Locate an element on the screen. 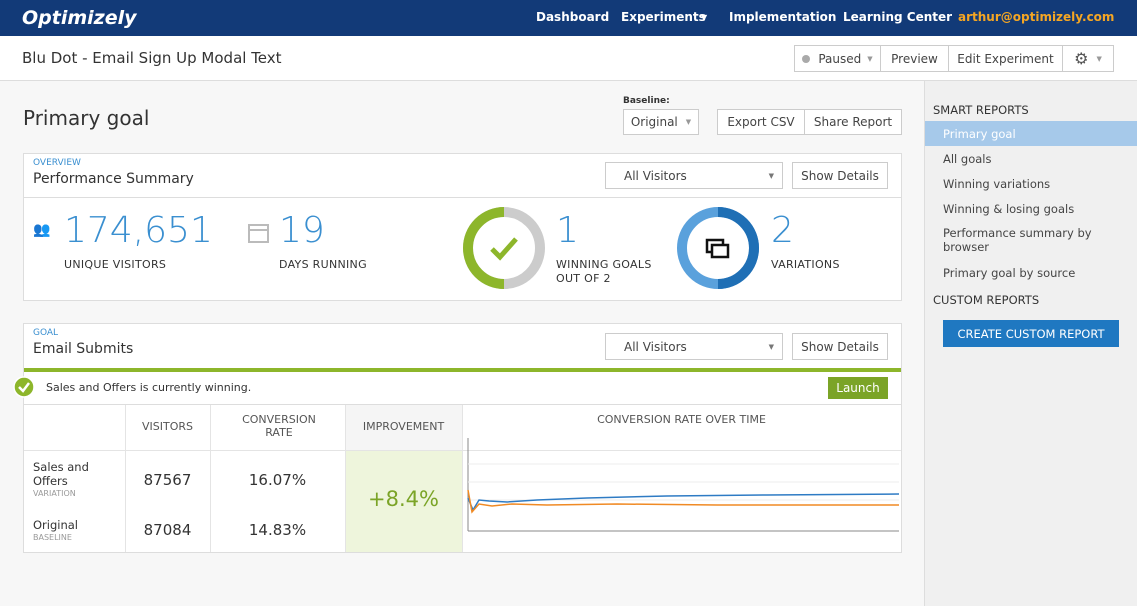  column-header: IMPROVEMENT is located at coordinates (403, 426).